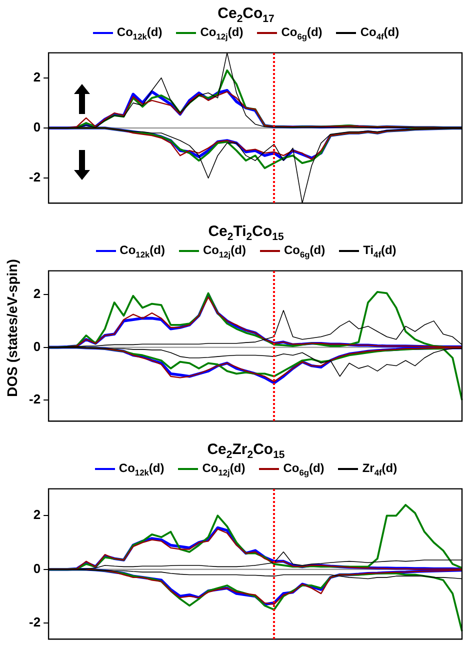 This screenshot has height=655, width=469. Describe the element at coordinates (379, 251) in the screenshot. I see `legend-label: Ti$_{4f}$(d)` at that location.